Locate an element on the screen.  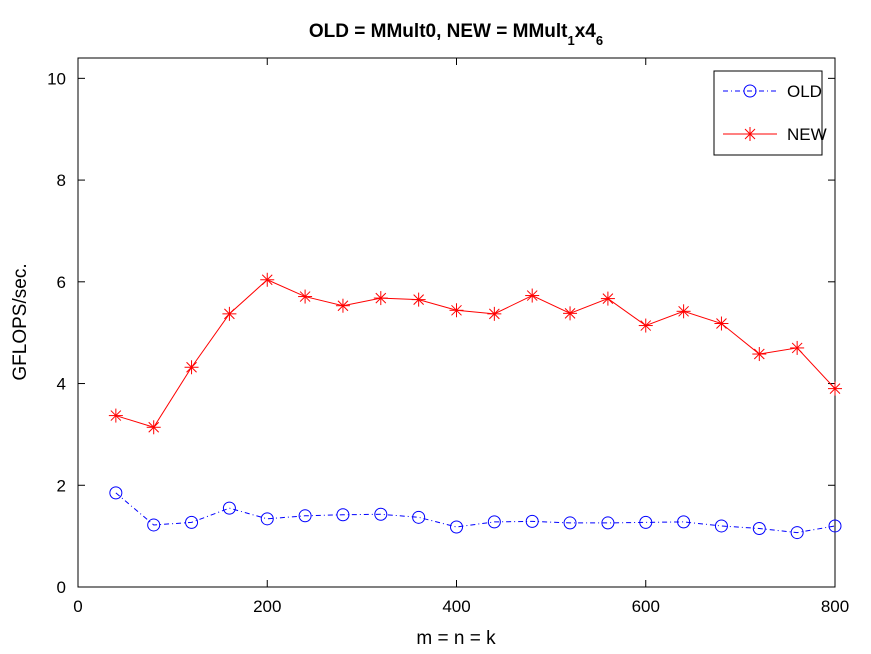
y-tick-label: 2 is located at coordinates (61, 485).